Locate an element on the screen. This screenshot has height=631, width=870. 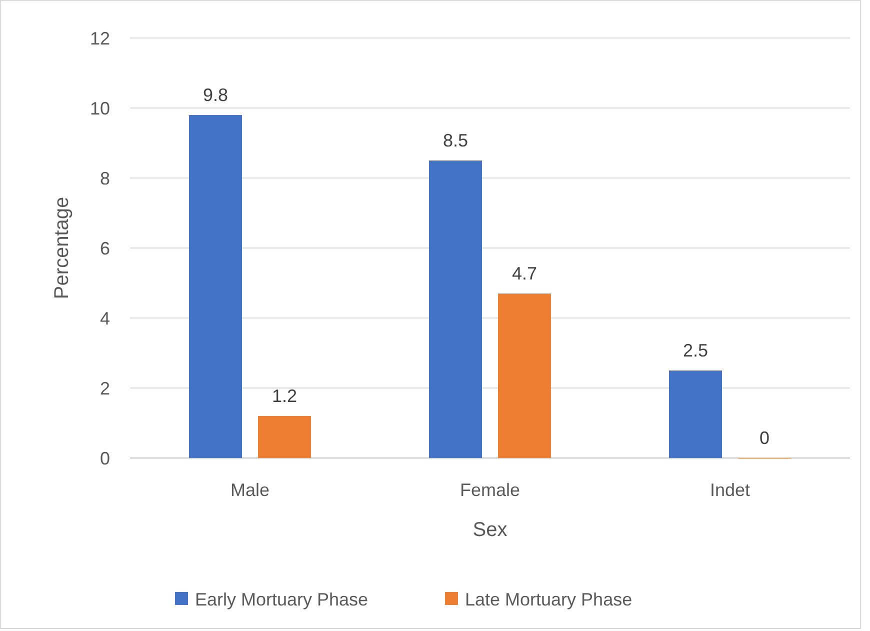
y-tick-label: 0 is located at coordinates (105, 458).